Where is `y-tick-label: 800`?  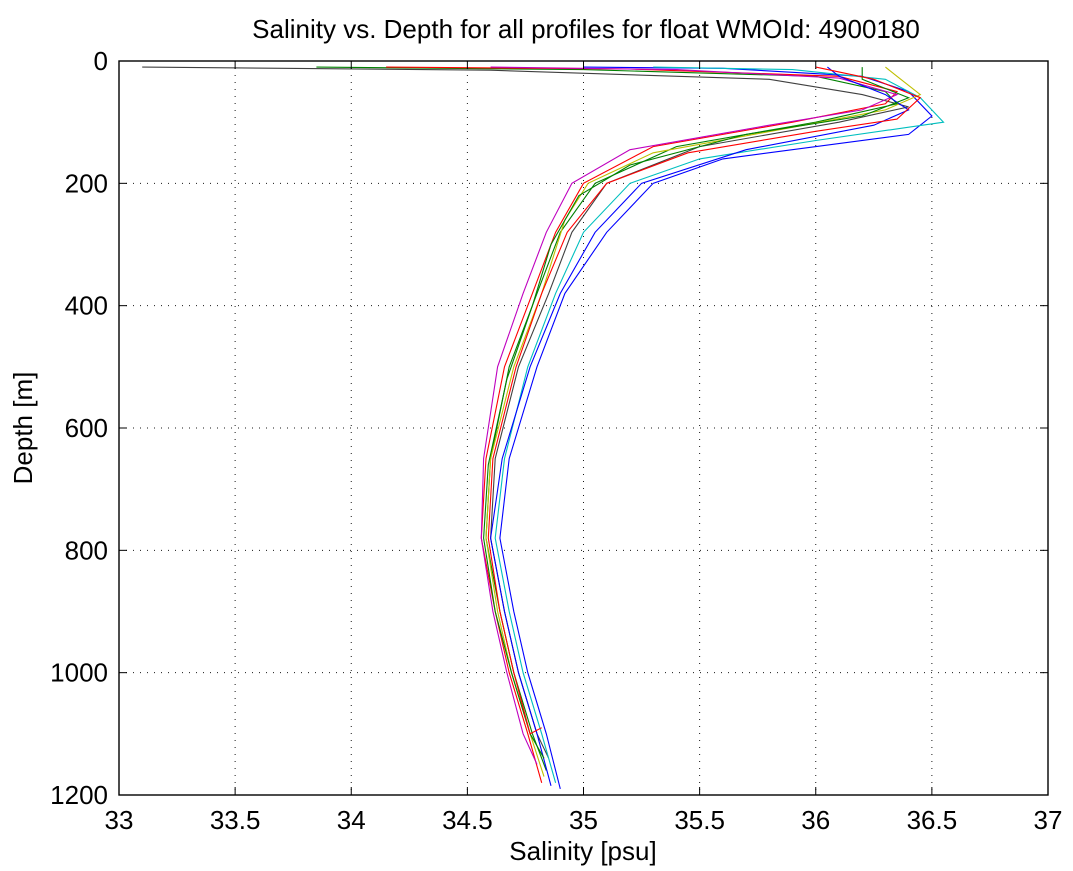
y-tick-label: 800 is located at coordinates (86, 550).